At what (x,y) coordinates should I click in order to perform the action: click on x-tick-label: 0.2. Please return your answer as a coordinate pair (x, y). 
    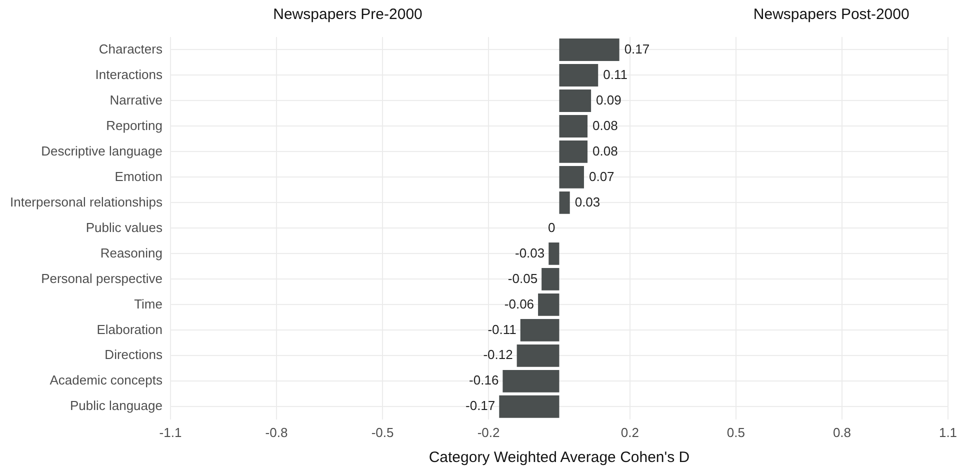
    Looking at the image, I should click on (629, 432).